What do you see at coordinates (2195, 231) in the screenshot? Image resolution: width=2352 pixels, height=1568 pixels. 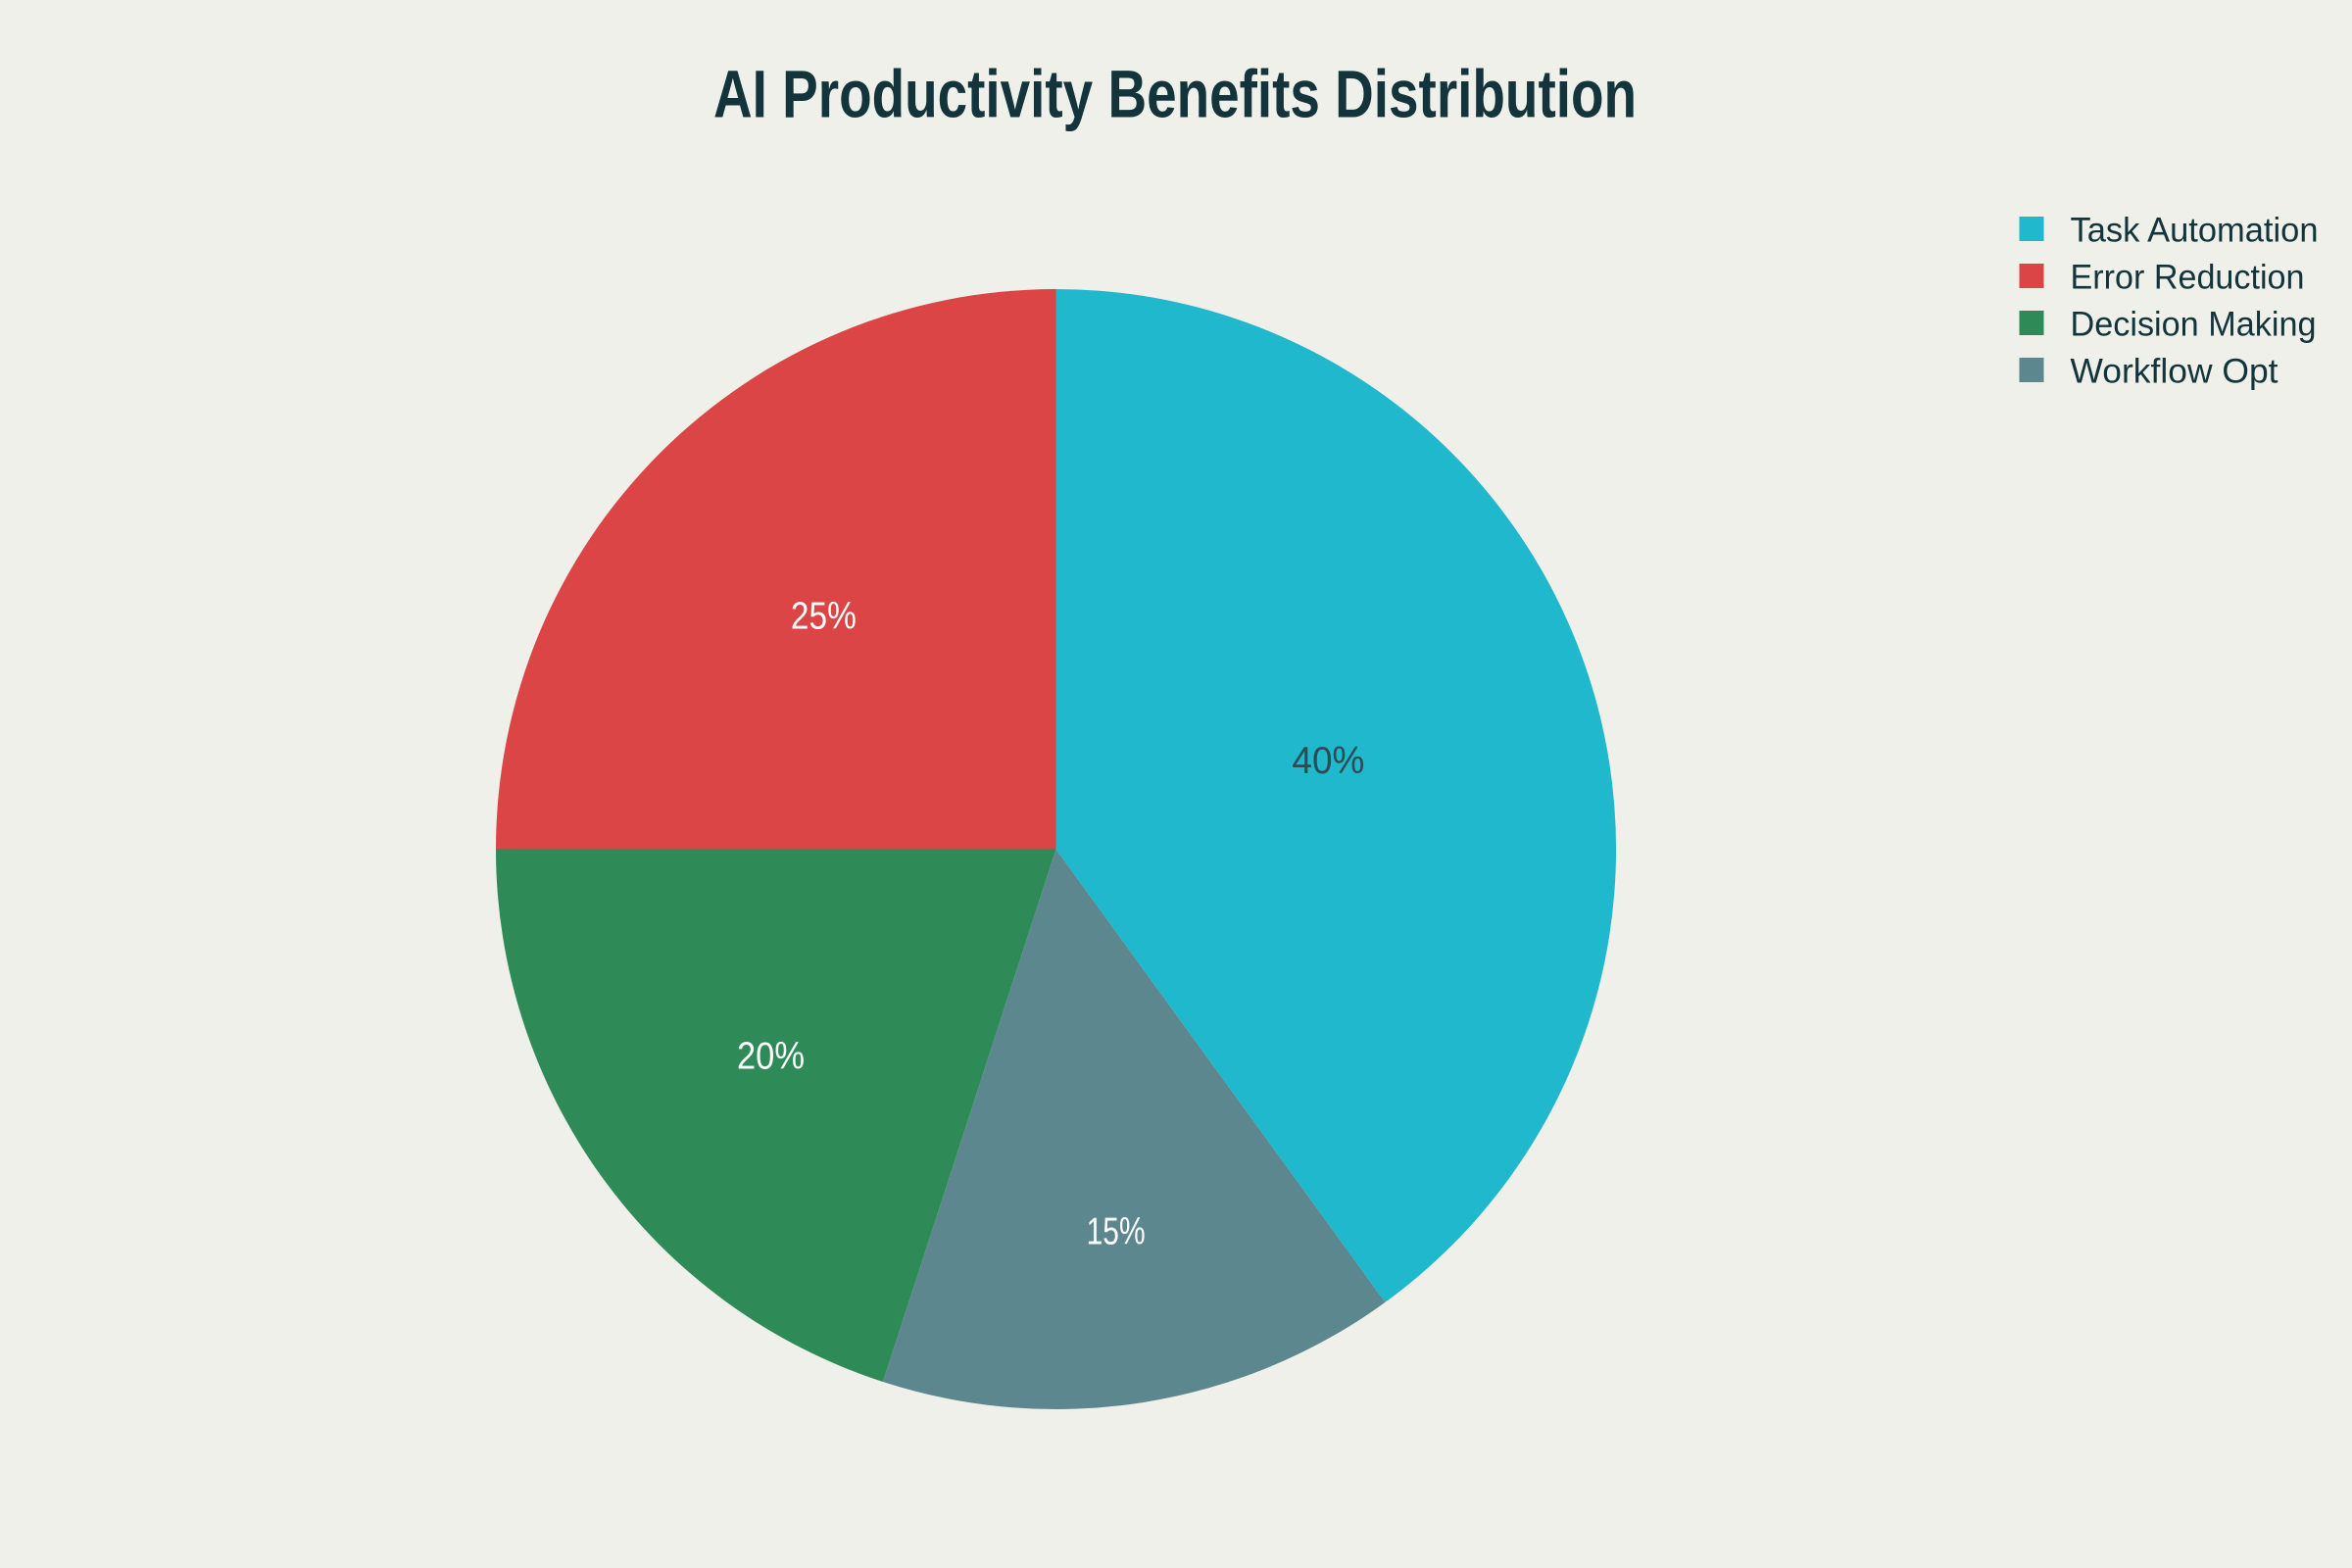 I see `svg-text: Task Automation` at bounding box center [2195, 231].